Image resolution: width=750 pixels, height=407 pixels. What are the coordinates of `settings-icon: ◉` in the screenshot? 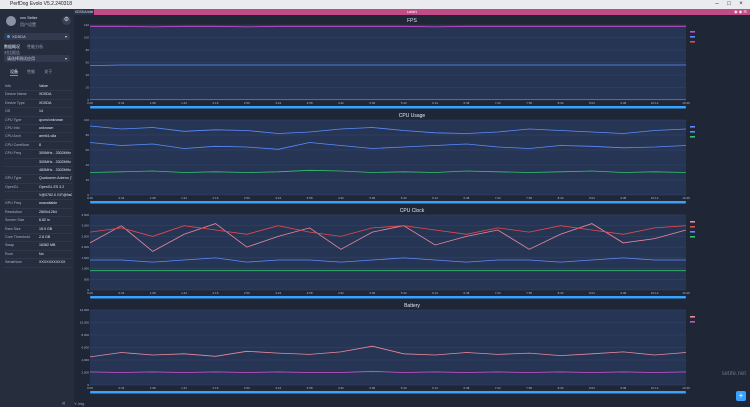 It's located at (736, 11).